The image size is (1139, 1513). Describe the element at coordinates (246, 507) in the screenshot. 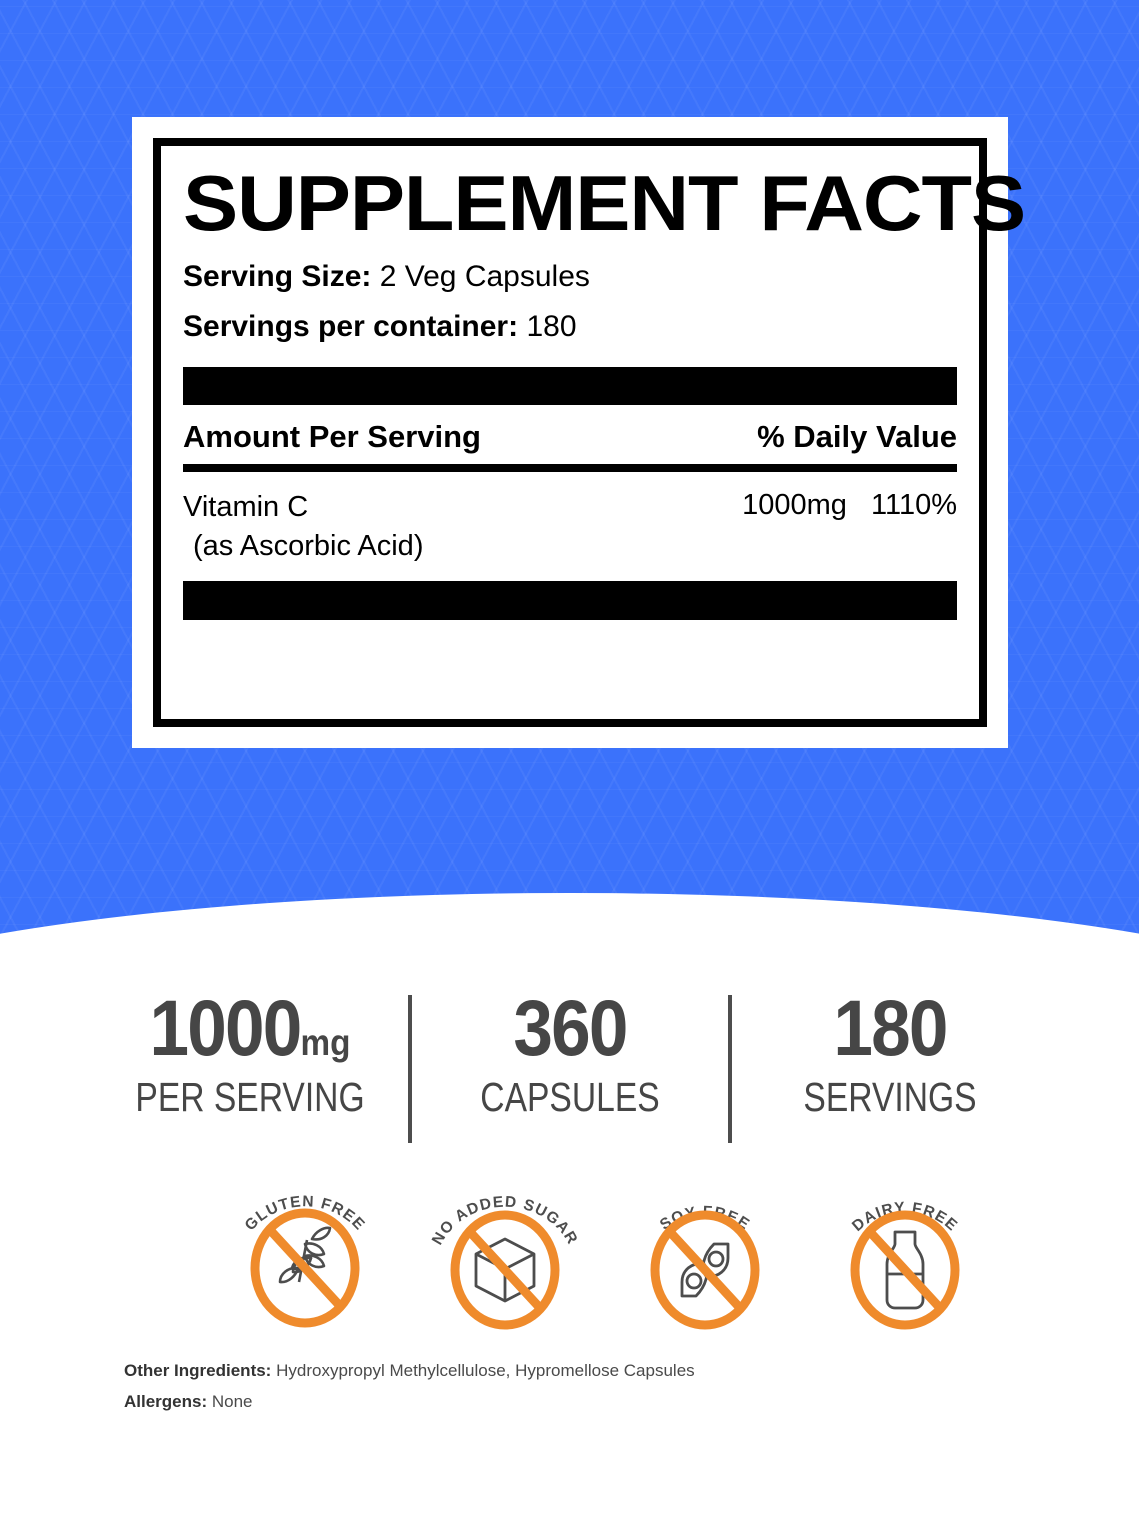

I see `nutrient-name: Vitamin C` at that location.